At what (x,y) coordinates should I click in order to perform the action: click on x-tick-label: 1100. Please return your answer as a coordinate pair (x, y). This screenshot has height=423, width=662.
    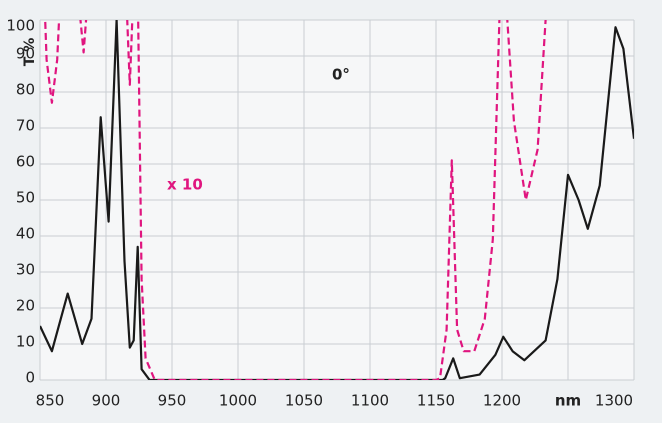
    Looking at the image, I should click on (370, 401).